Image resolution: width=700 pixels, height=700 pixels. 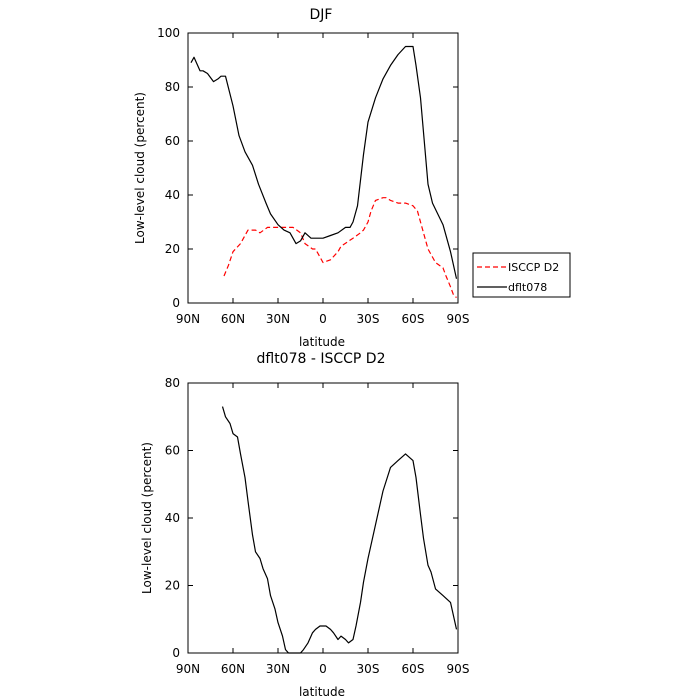 What do you see at coordinates (533, 267) in the screenshot?
I see `legend-label-isccp-d2: ISCCP D2` at bounding box center [533, 267].